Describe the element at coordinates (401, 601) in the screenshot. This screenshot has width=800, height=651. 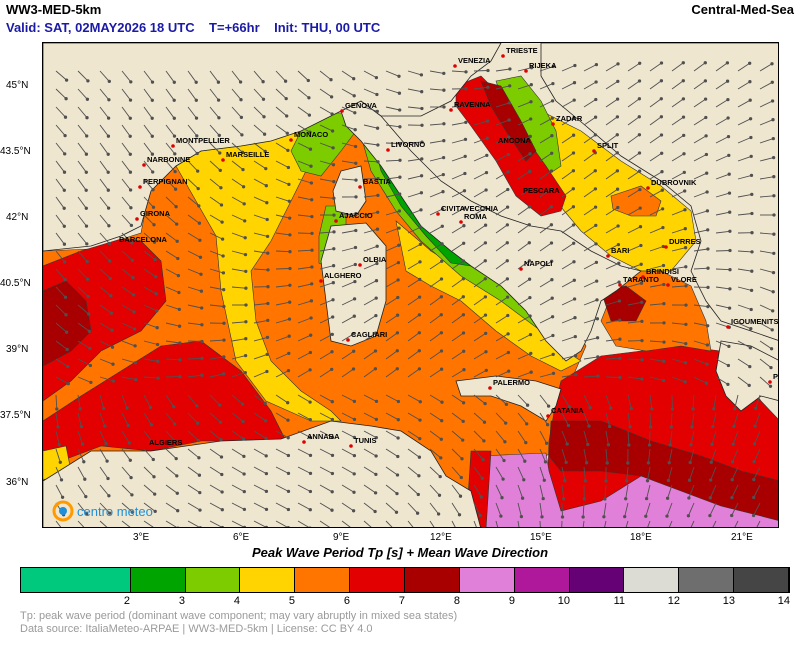
I see `colorbar-tick-label: 7` at that location.